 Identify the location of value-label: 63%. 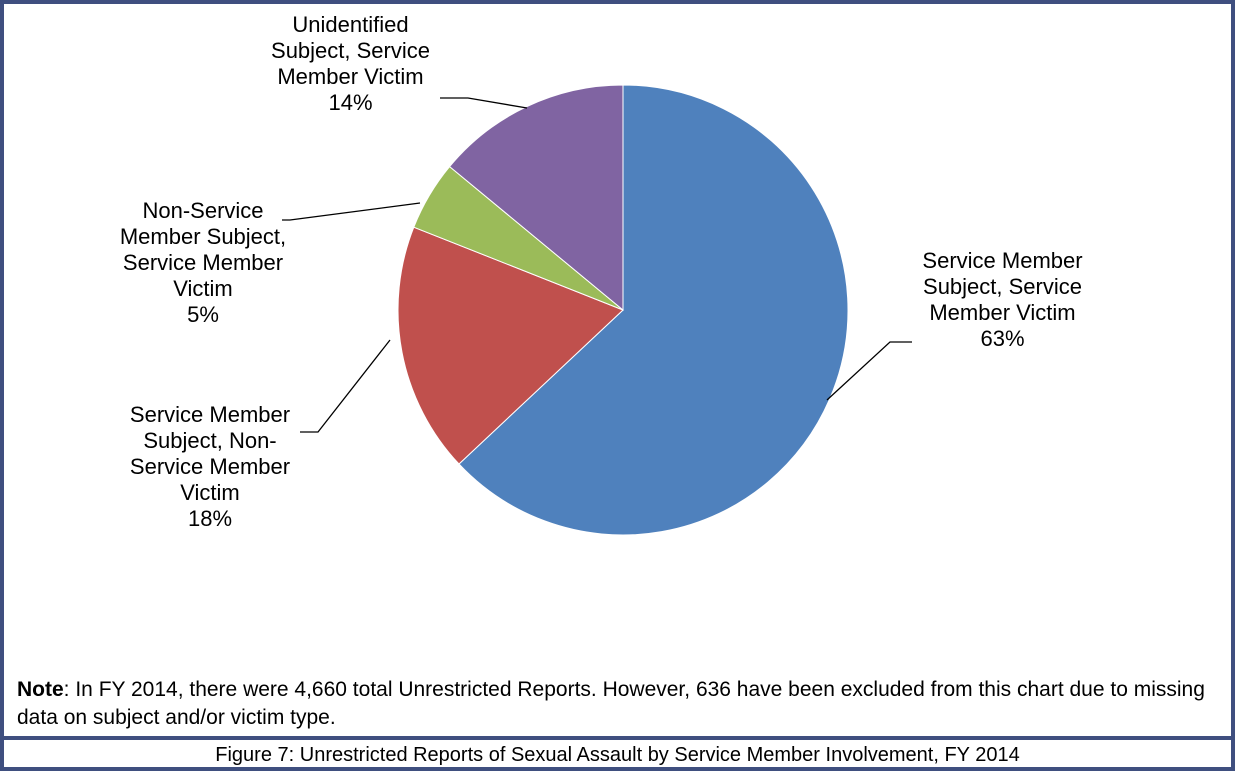
(1002, 338).